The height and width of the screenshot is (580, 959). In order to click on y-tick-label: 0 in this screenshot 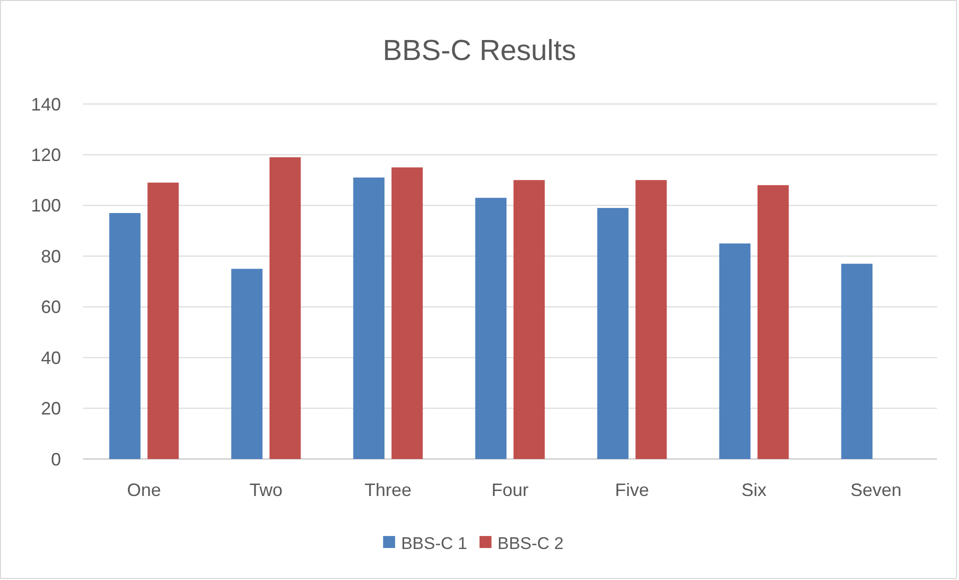, I will do `click(55, 459)`.